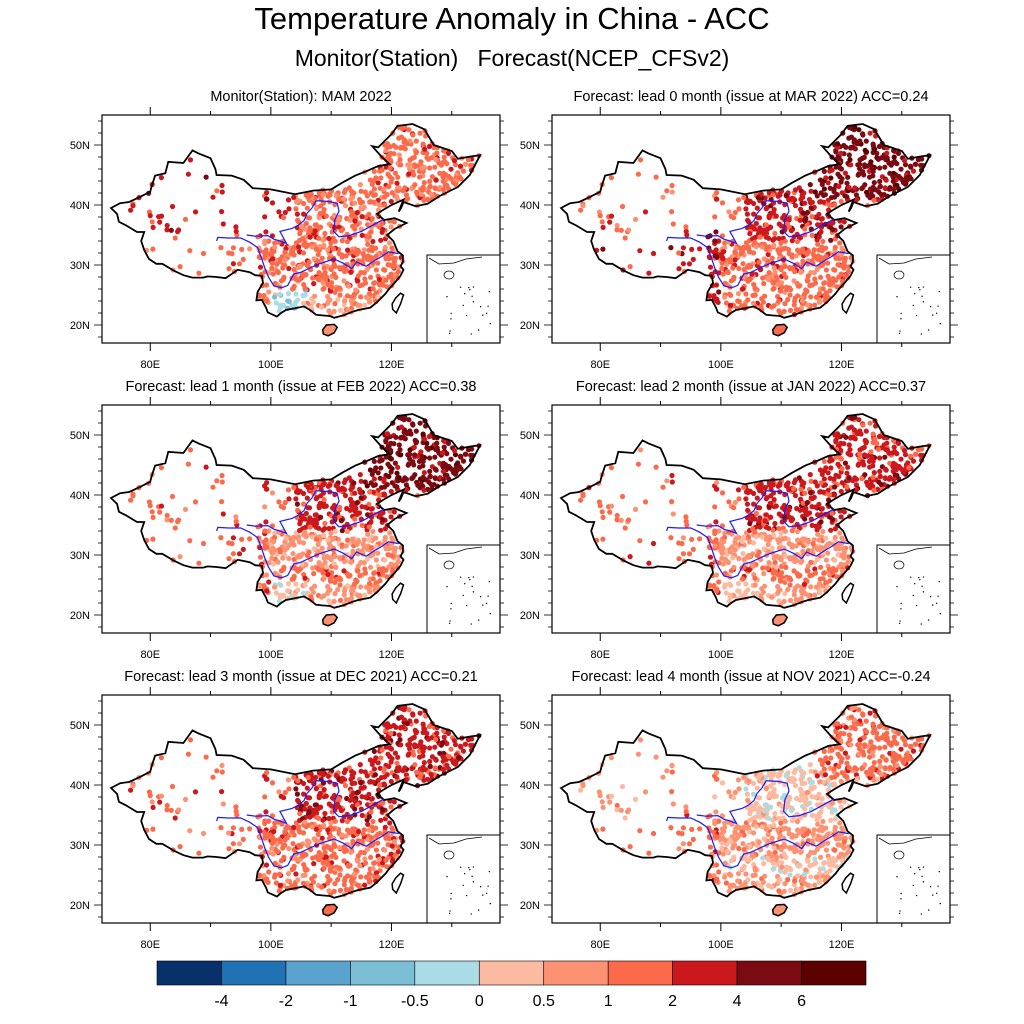 This screenshot has width=1024, height=1024. What do you see at coordinates (530, 326) in the screenshot?
I see `y-tick-label: 20N` at bounding box center [530, 326].